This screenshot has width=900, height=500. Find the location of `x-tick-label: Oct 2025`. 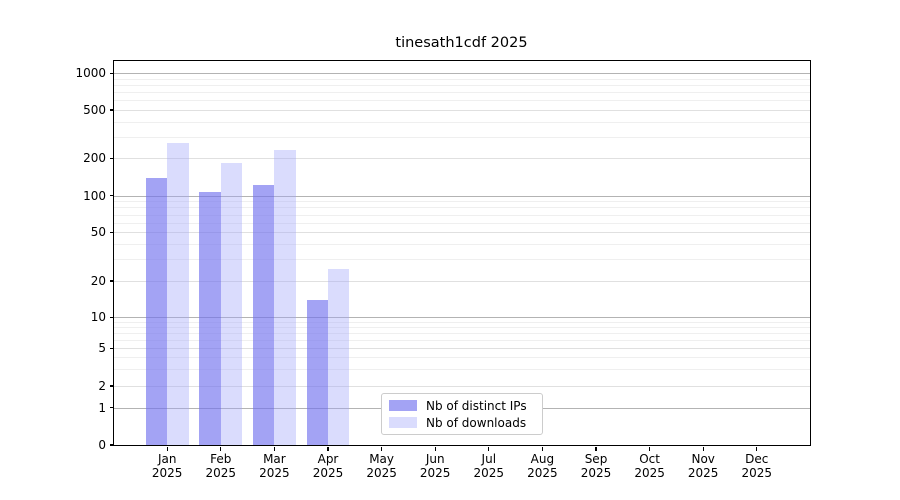

x-tick-label: Oct 2025 is located at coordinates (650, 466).